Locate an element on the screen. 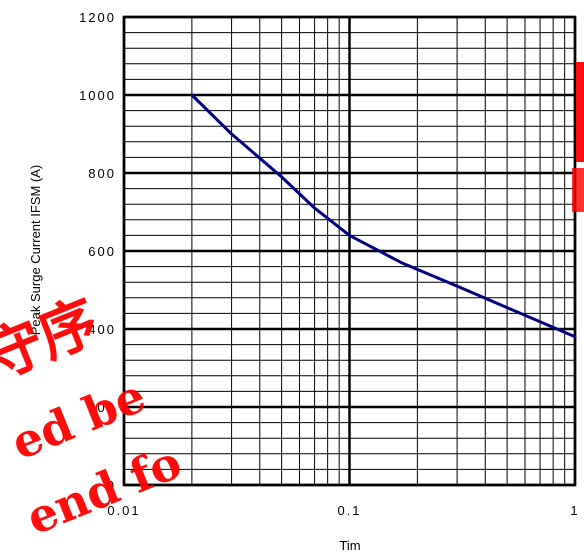 This screenshot has width=584, height=555. y-tick-label: 800 is located at coordinates (102, 173).